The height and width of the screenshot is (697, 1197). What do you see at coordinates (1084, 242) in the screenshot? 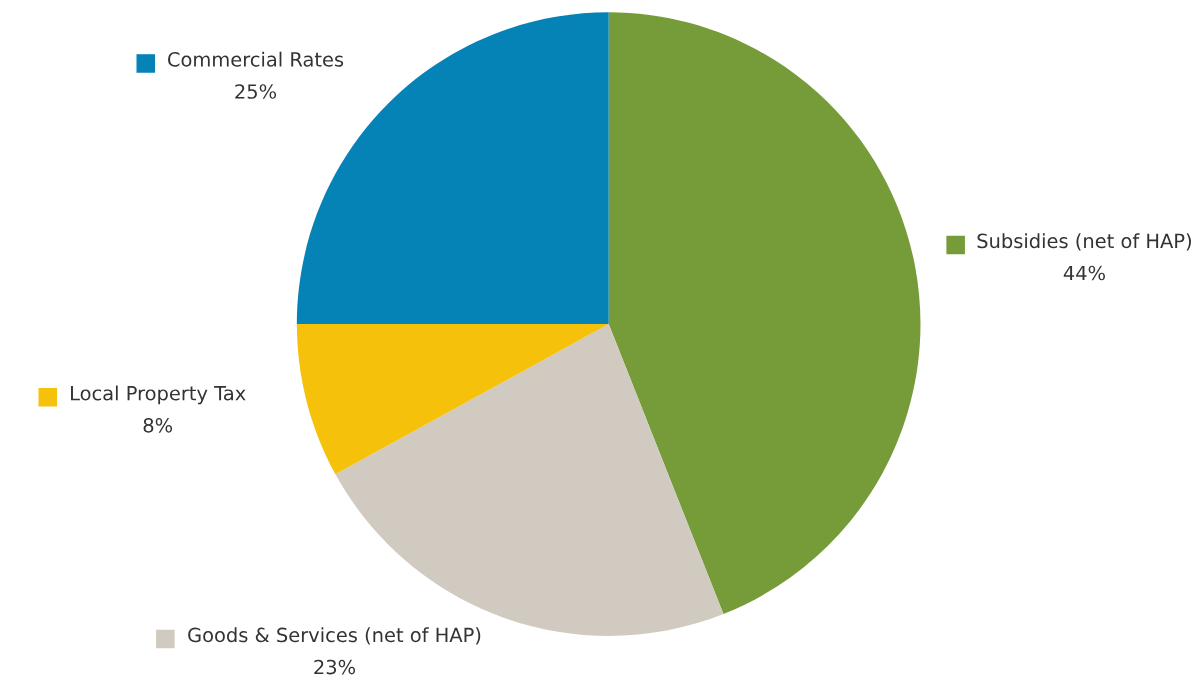
I see `legend-label: Subsidies (net of HAP)` at bounding box center [1084, 242].